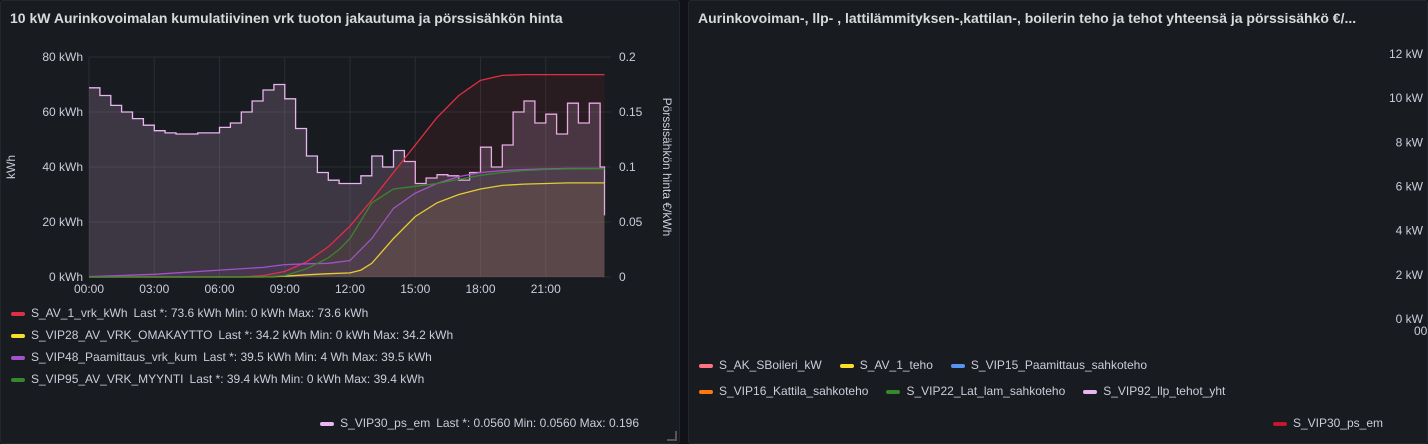  I want to click on resize-handle, so click(672, 436).